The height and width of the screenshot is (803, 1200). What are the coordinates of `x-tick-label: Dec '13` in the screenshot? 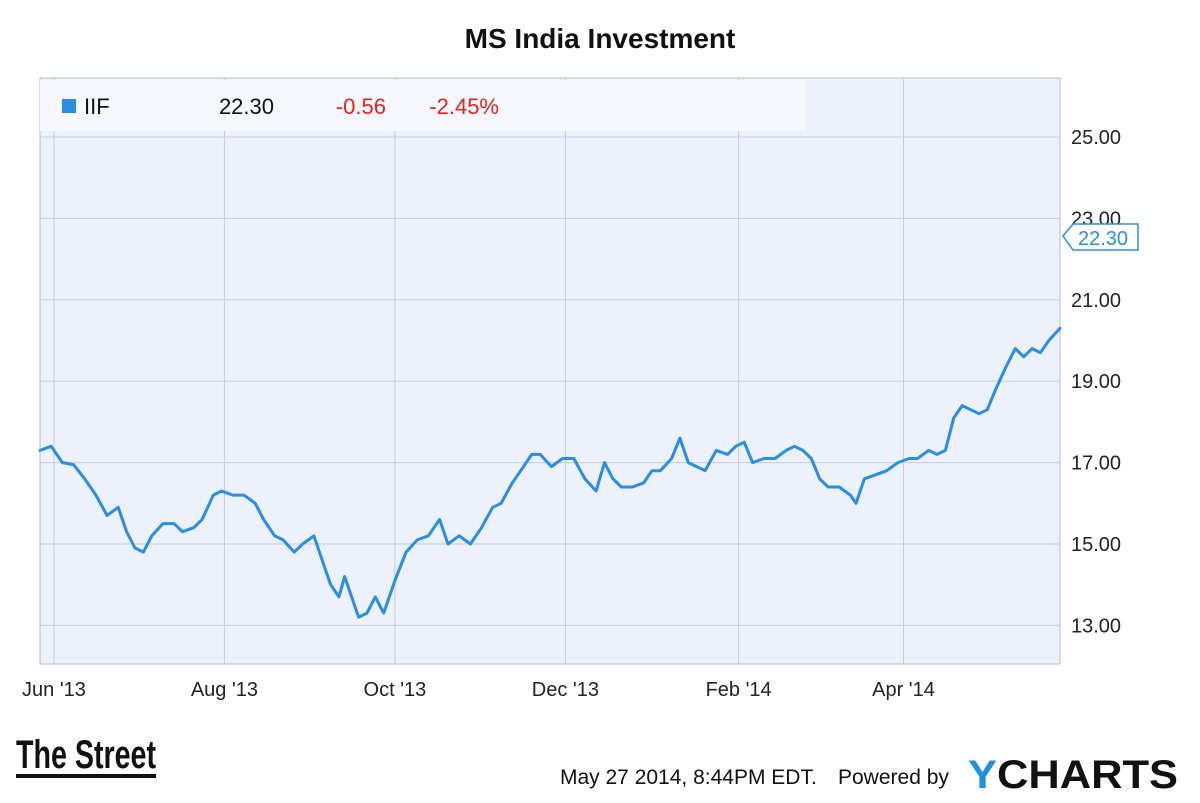 It's located at (565, 690).